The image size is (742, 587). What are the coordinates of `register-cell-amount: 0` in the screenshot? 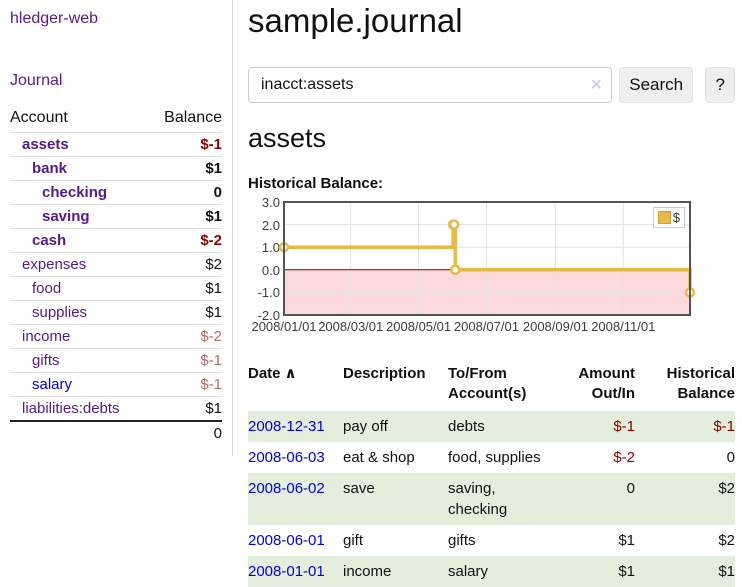 It's located at (630, 488).